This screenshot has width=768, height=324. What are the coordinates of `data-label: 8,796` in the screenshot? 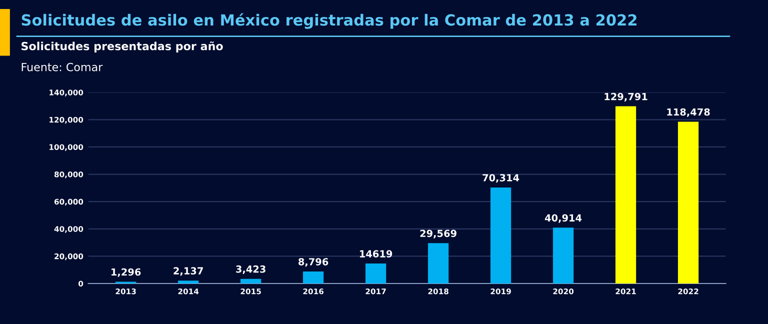 It's located at (313, 262).